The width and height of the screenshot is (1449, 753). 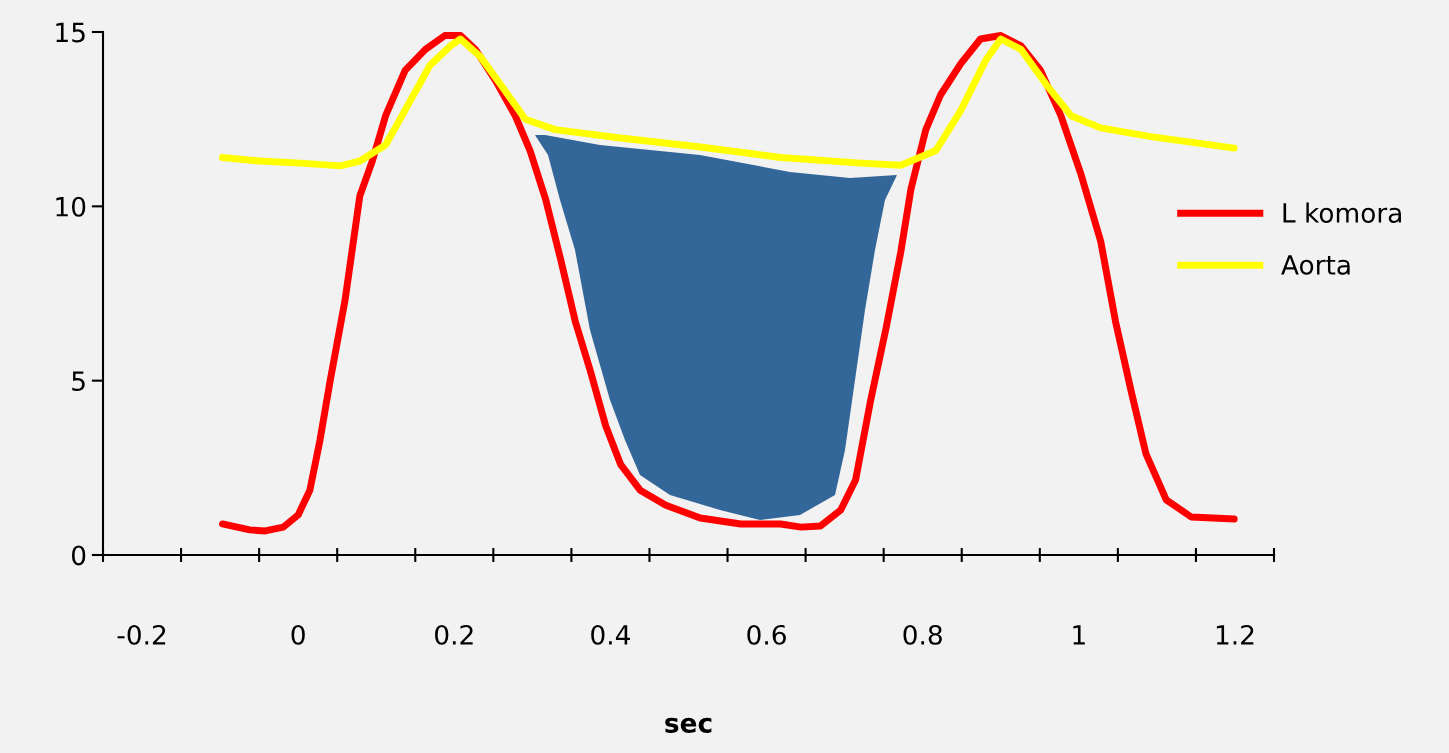 I want to click on x-tick-label: 1, so click(x=1079, y=635).